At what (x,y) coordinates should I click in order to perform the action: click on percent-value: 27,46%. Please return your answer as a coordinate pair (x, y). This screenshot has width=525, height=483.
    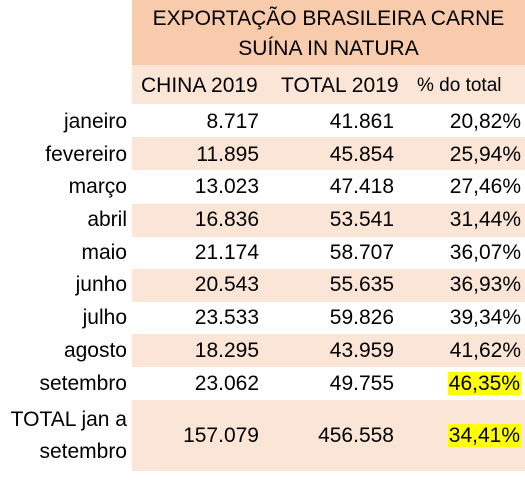
    Looking at the image, I should click on (485, 186).